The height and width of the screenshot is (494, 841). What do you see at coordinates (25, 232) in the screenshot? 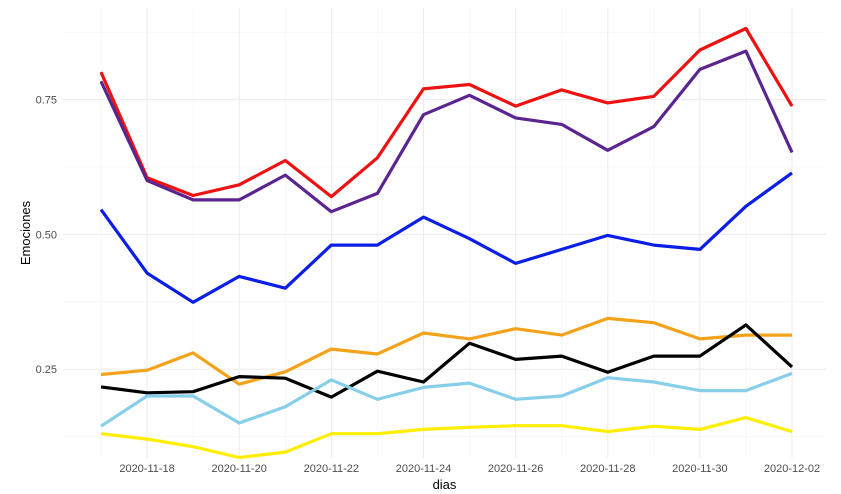
I see `y-axis-title: Emociones` at bounding box center [25, 232].